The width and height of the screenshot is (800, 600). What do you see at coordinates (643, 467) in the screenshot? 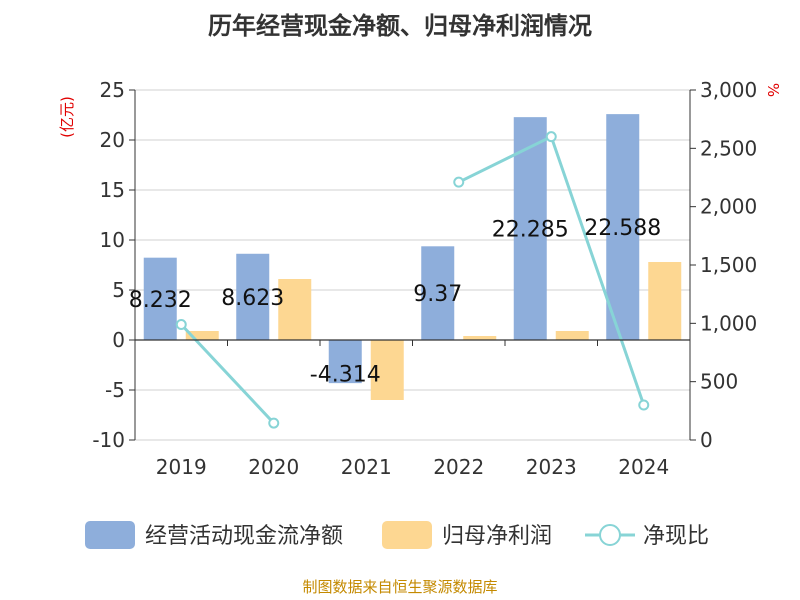
I see `category-label: 2024` at bounding box center [643, 467].